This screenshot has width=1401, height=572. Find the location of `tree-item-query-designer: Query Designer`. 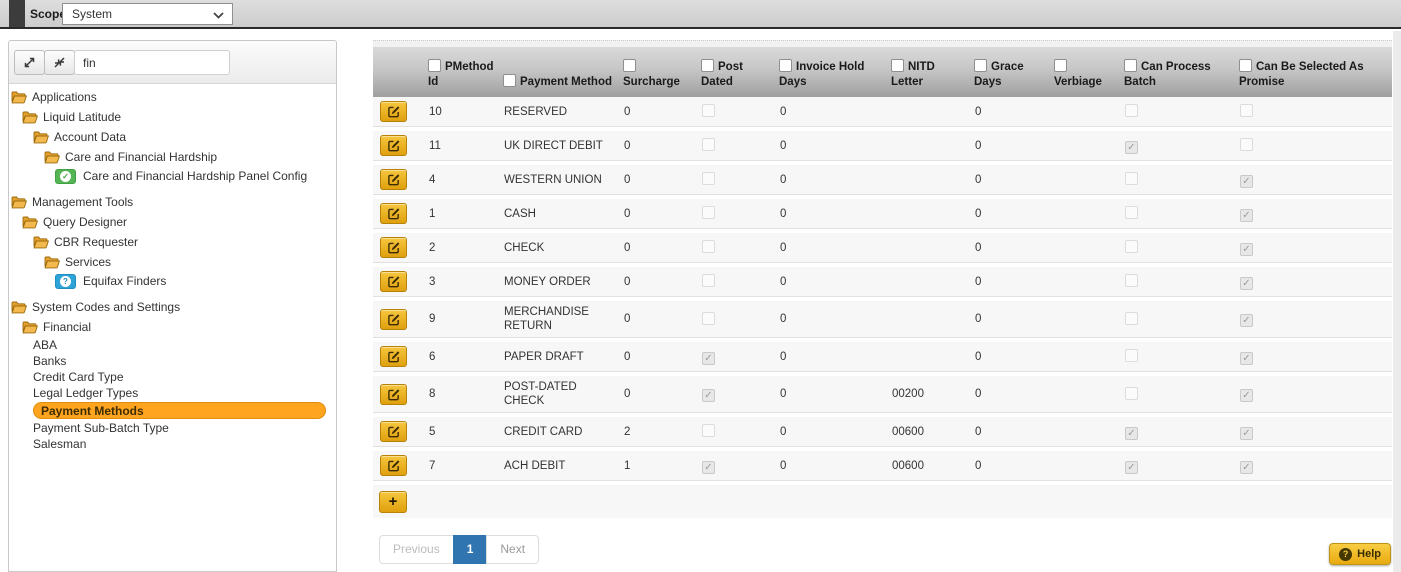

tree-item-query-designer: Query Designer is located at coordinates (172, 222).